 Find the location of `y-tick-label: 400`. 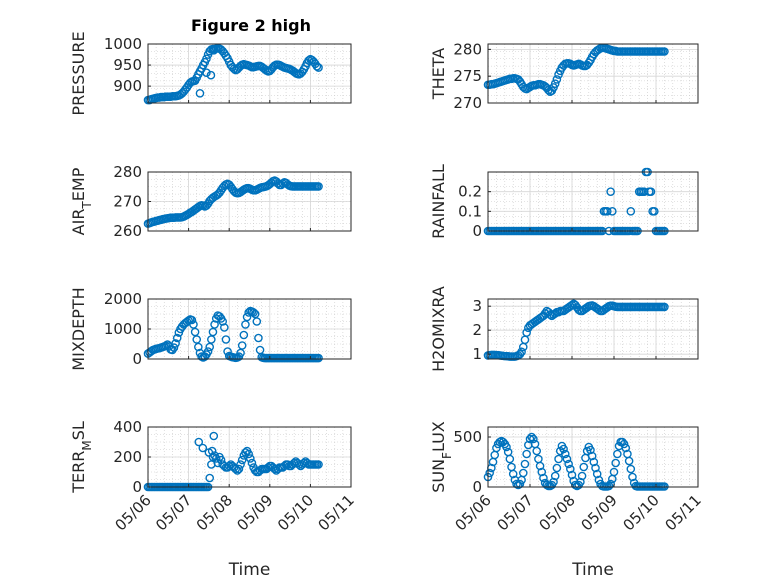

y-tick-label: 400 is located at coordinates (127, 427).